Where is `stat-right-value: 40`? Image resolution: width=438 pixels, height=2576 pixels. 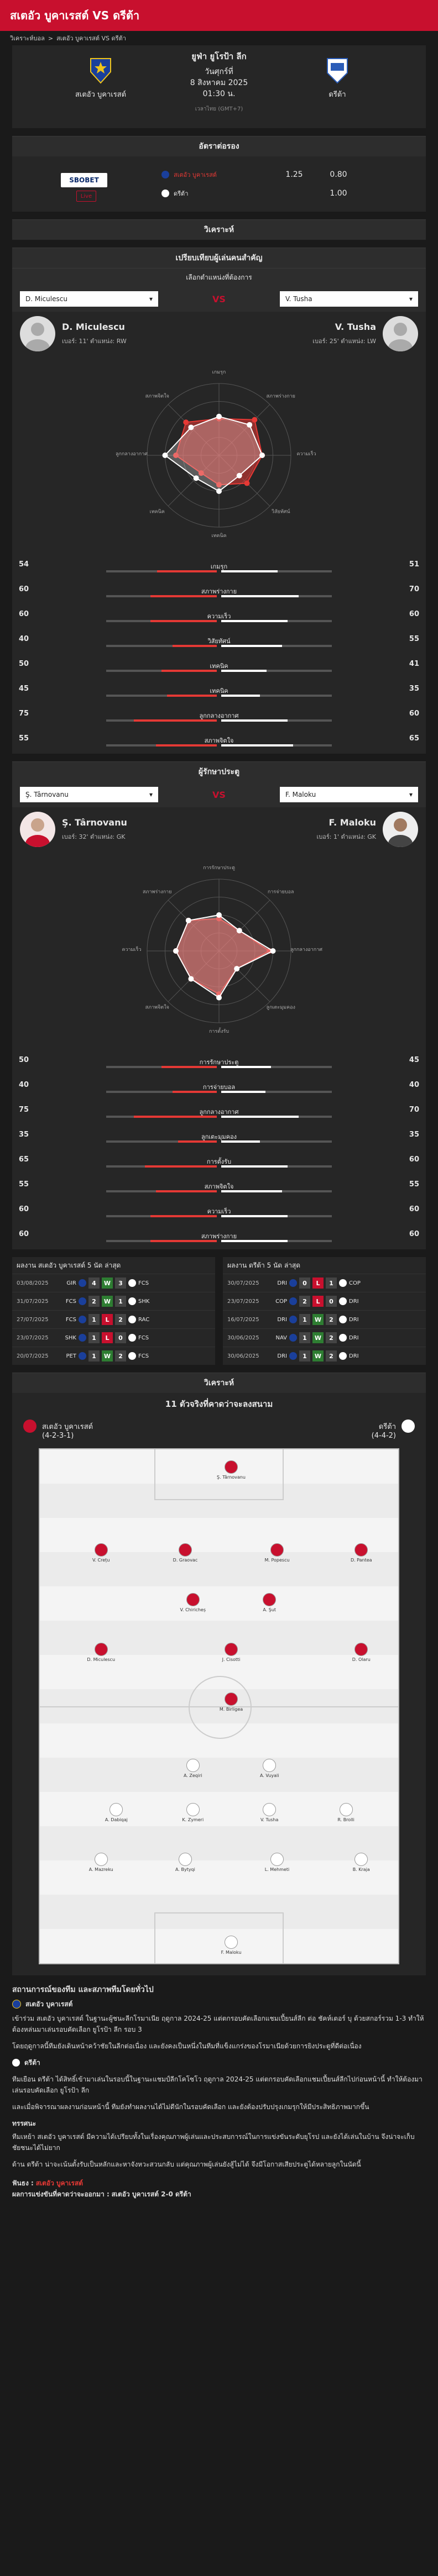
stat-right-value: 40 is located at coordinates (414, 1085).